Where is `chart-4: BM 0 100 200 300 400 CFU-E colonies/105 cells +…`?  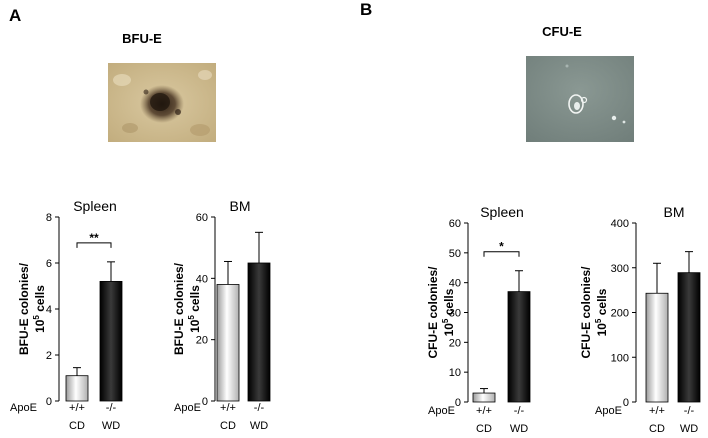 chart-4: BM 0 100 200 300 400 CFU-E colonies/105 cells +… is located at coordinates (640, 319).